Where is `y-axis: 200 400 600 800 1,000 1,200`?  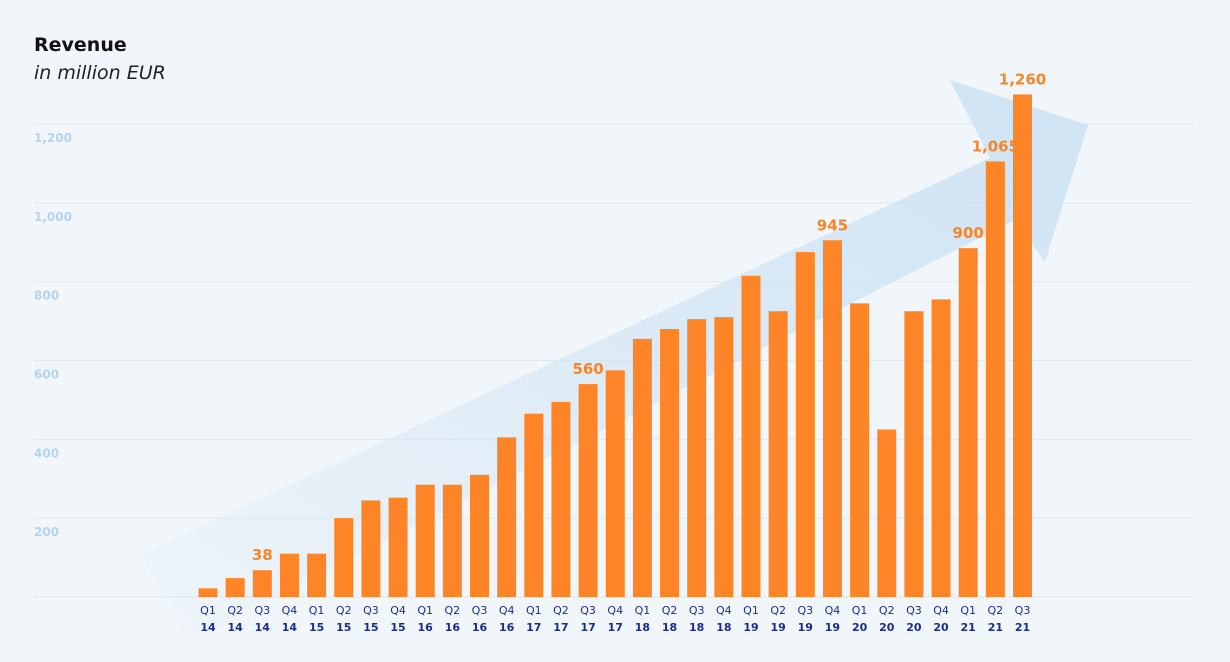
y-axis: 200 400 600 800 1,000 1,200 is located at coordinates (53, 335).